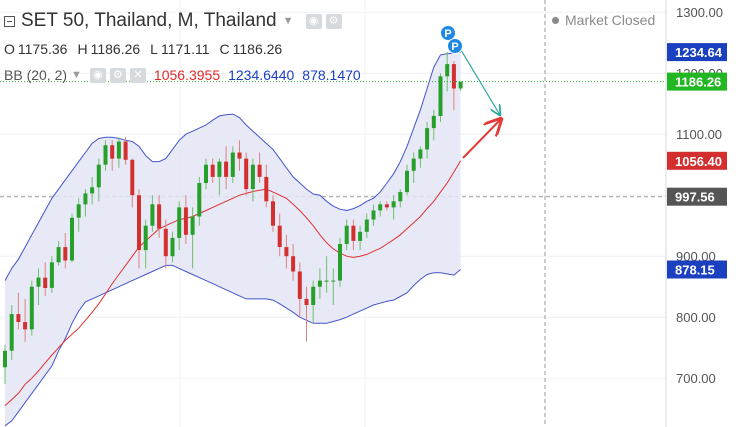  I want to click on price-marker: 1234.64, so click(697, 52).